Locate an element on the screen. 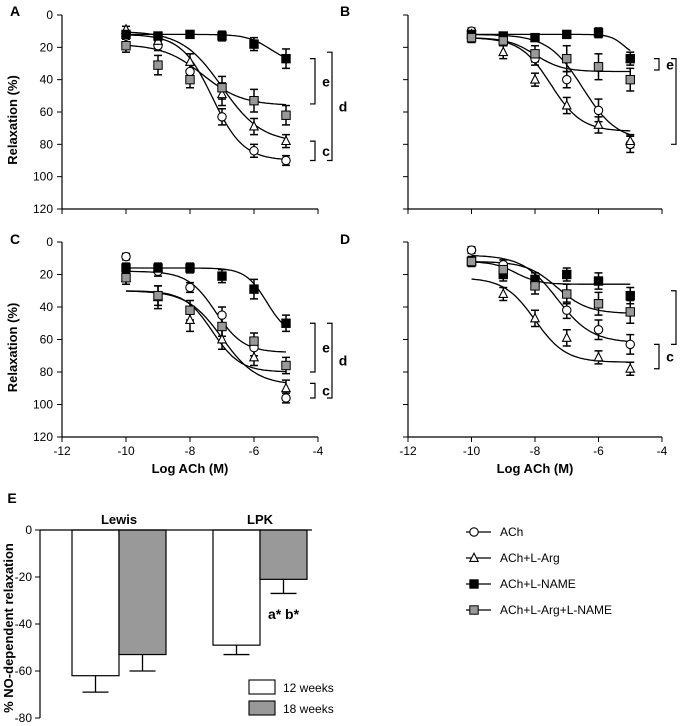  panel-a: A 0 20 40 60 80 100 120 Relaxation (%) ed c is located at coordinates (176, 109).